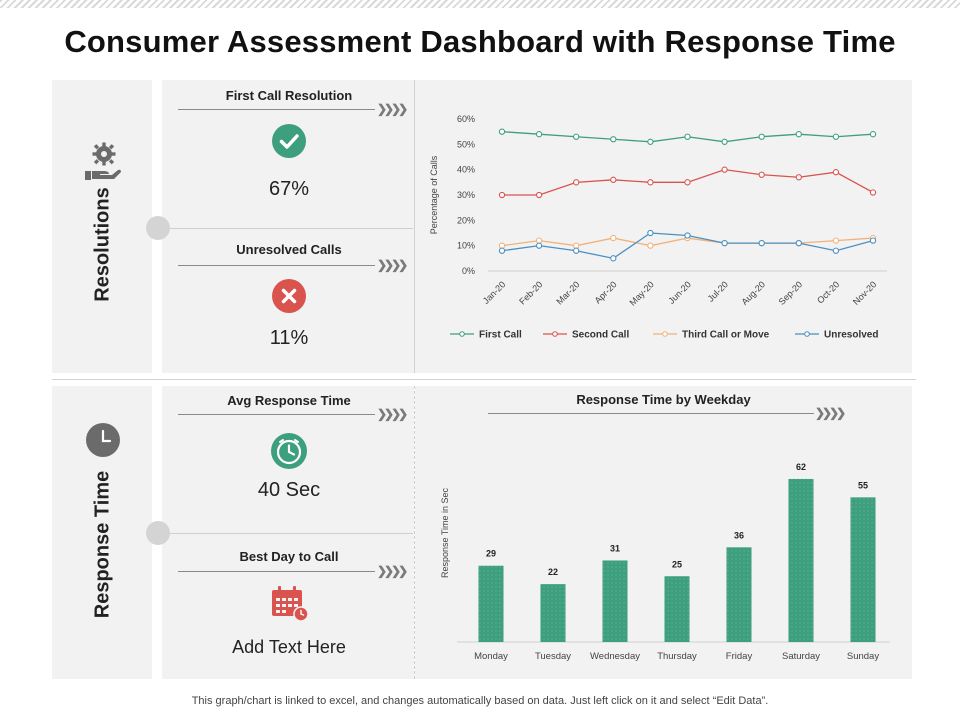  What do you see at coordinates (445, 532) in the screenshot?
I see `y-axis-label: Response Time in Sec` at bounding box center [445, 532].